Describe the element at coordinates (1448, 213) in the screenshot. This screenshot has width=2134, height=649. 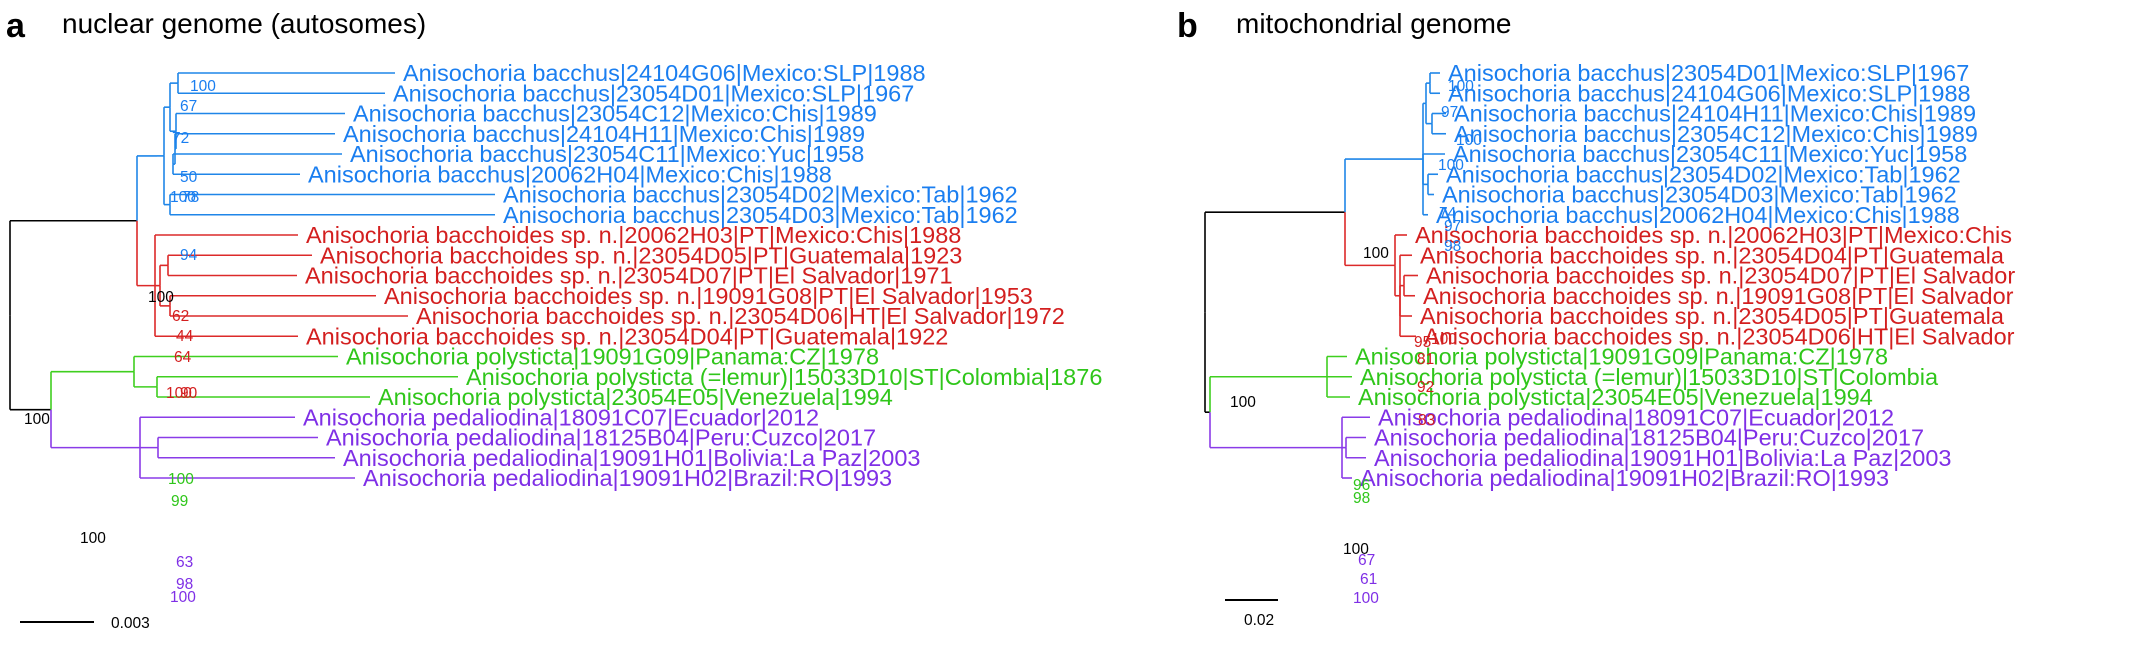
I see `support-value: 74` at that location.